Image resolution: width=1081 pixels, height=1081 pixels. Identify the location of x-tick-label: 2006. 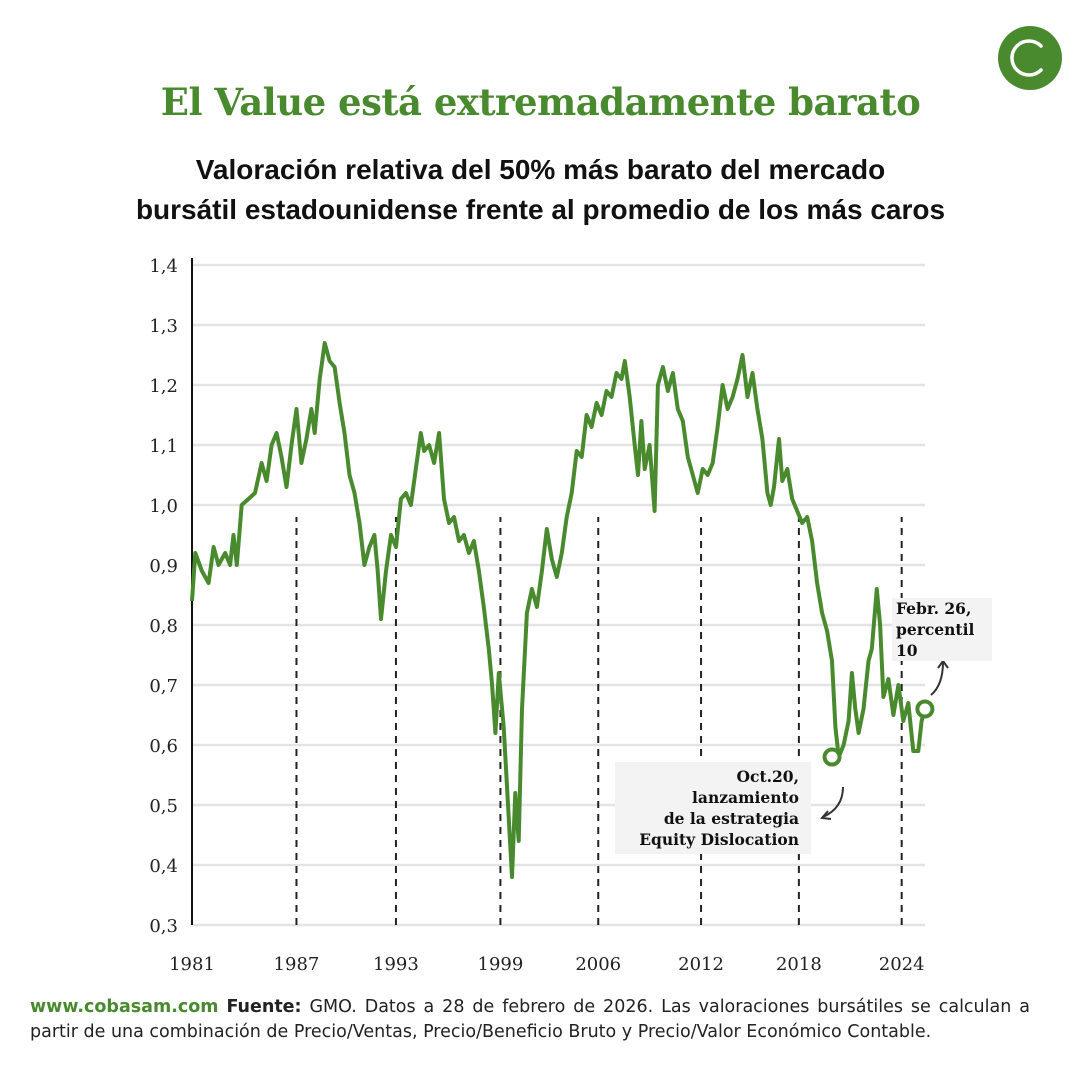
(598, 964).